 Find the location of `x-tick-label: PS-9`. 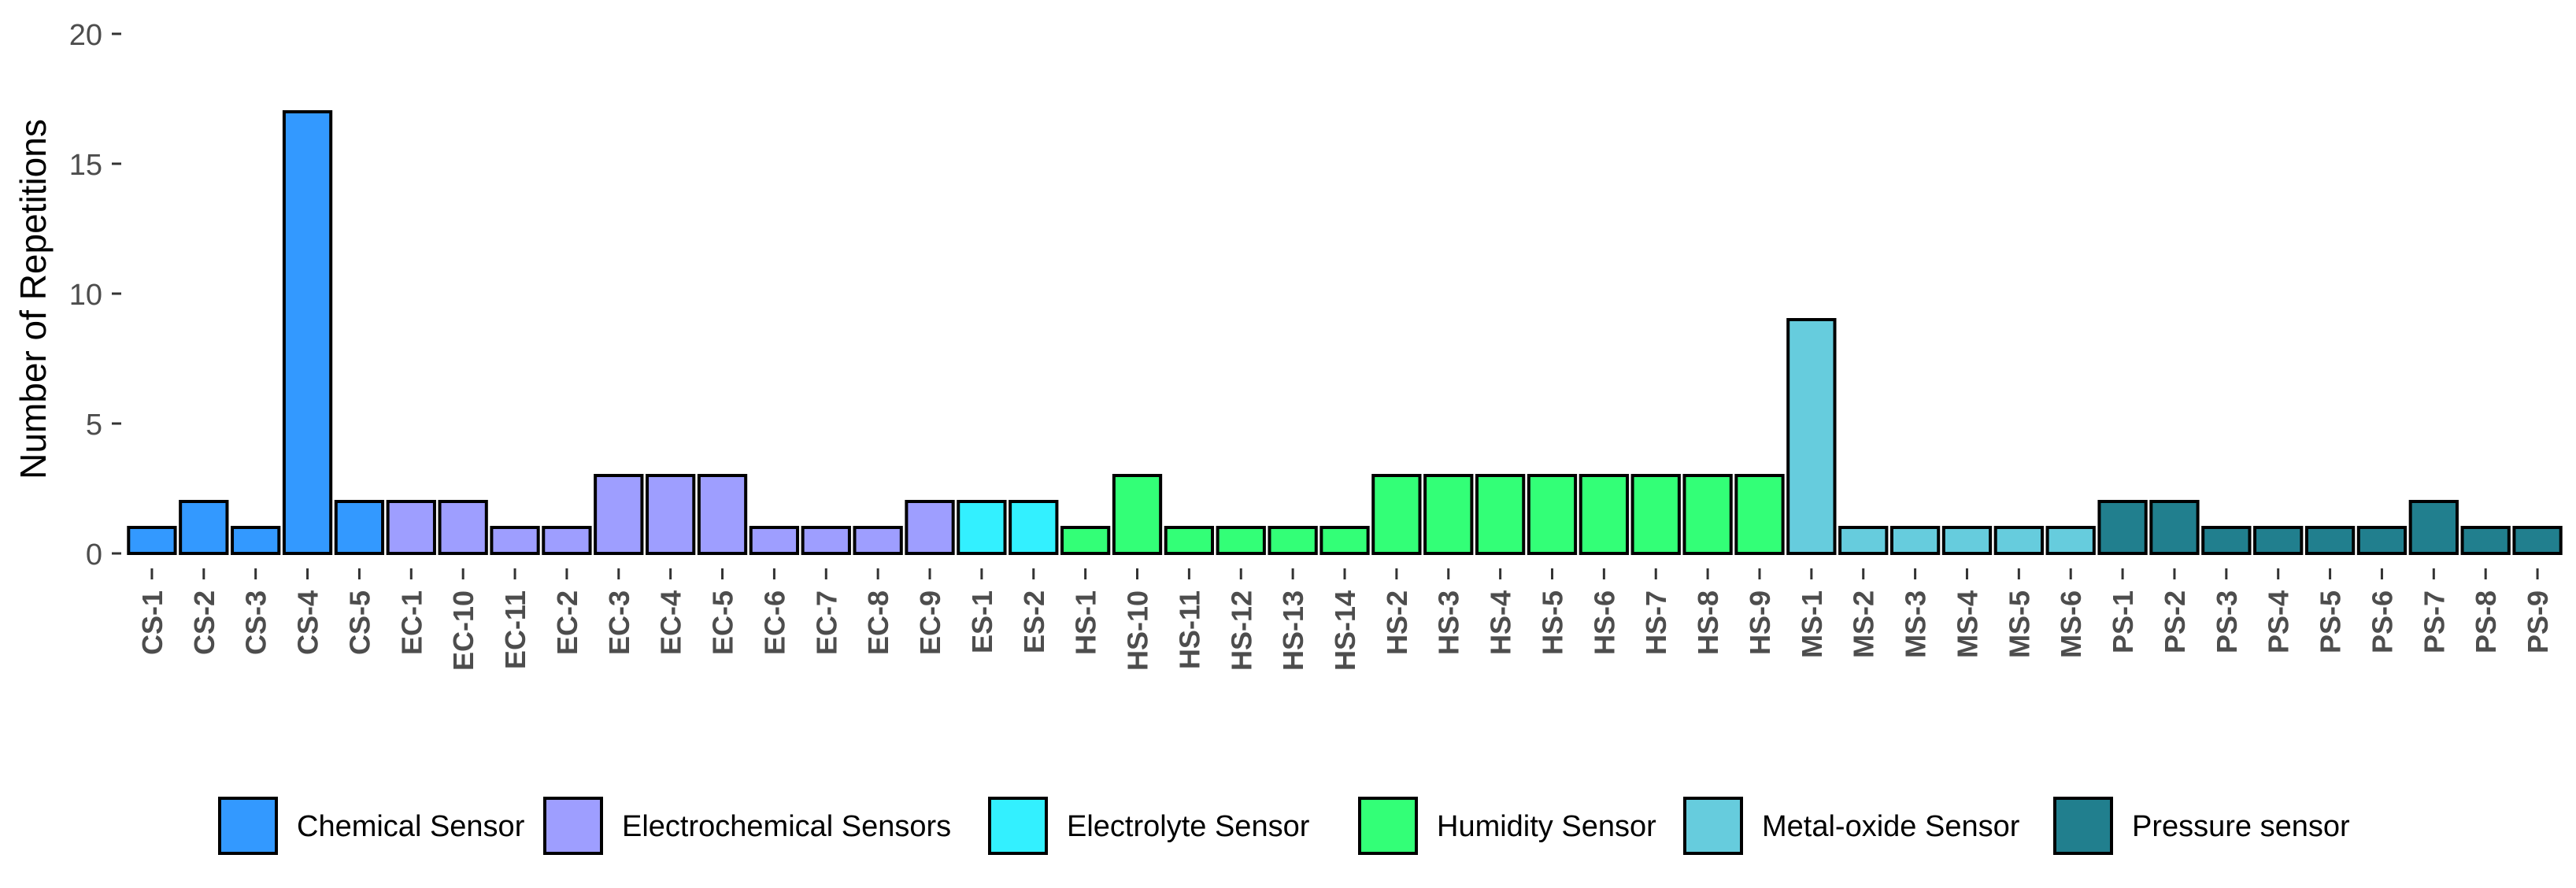

x-tick-label: PS-9 is located at coordinates (2538, 621).